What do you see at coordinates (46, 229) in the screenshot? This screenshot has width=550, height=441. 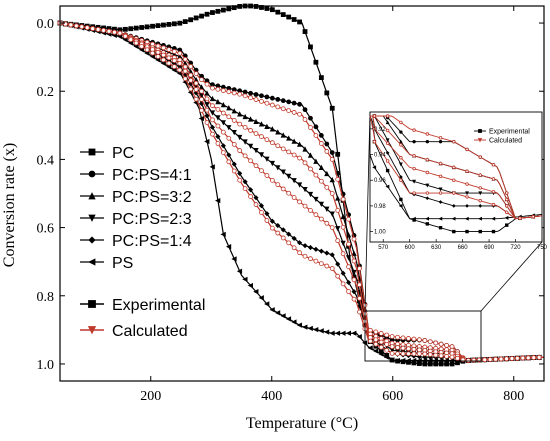 I see `y-tick-label: 0.6` at bounding box center [46, 229].